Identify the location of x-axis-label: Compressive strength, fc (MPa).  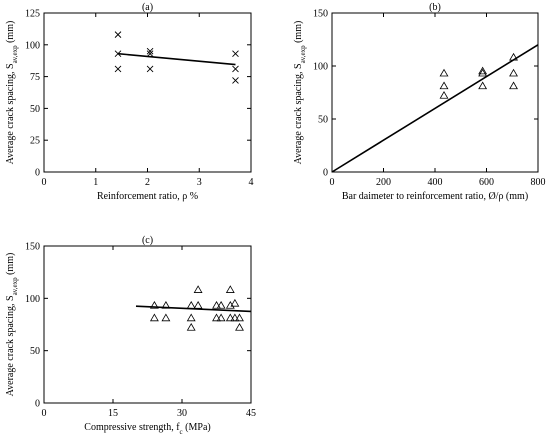
(147, 429).